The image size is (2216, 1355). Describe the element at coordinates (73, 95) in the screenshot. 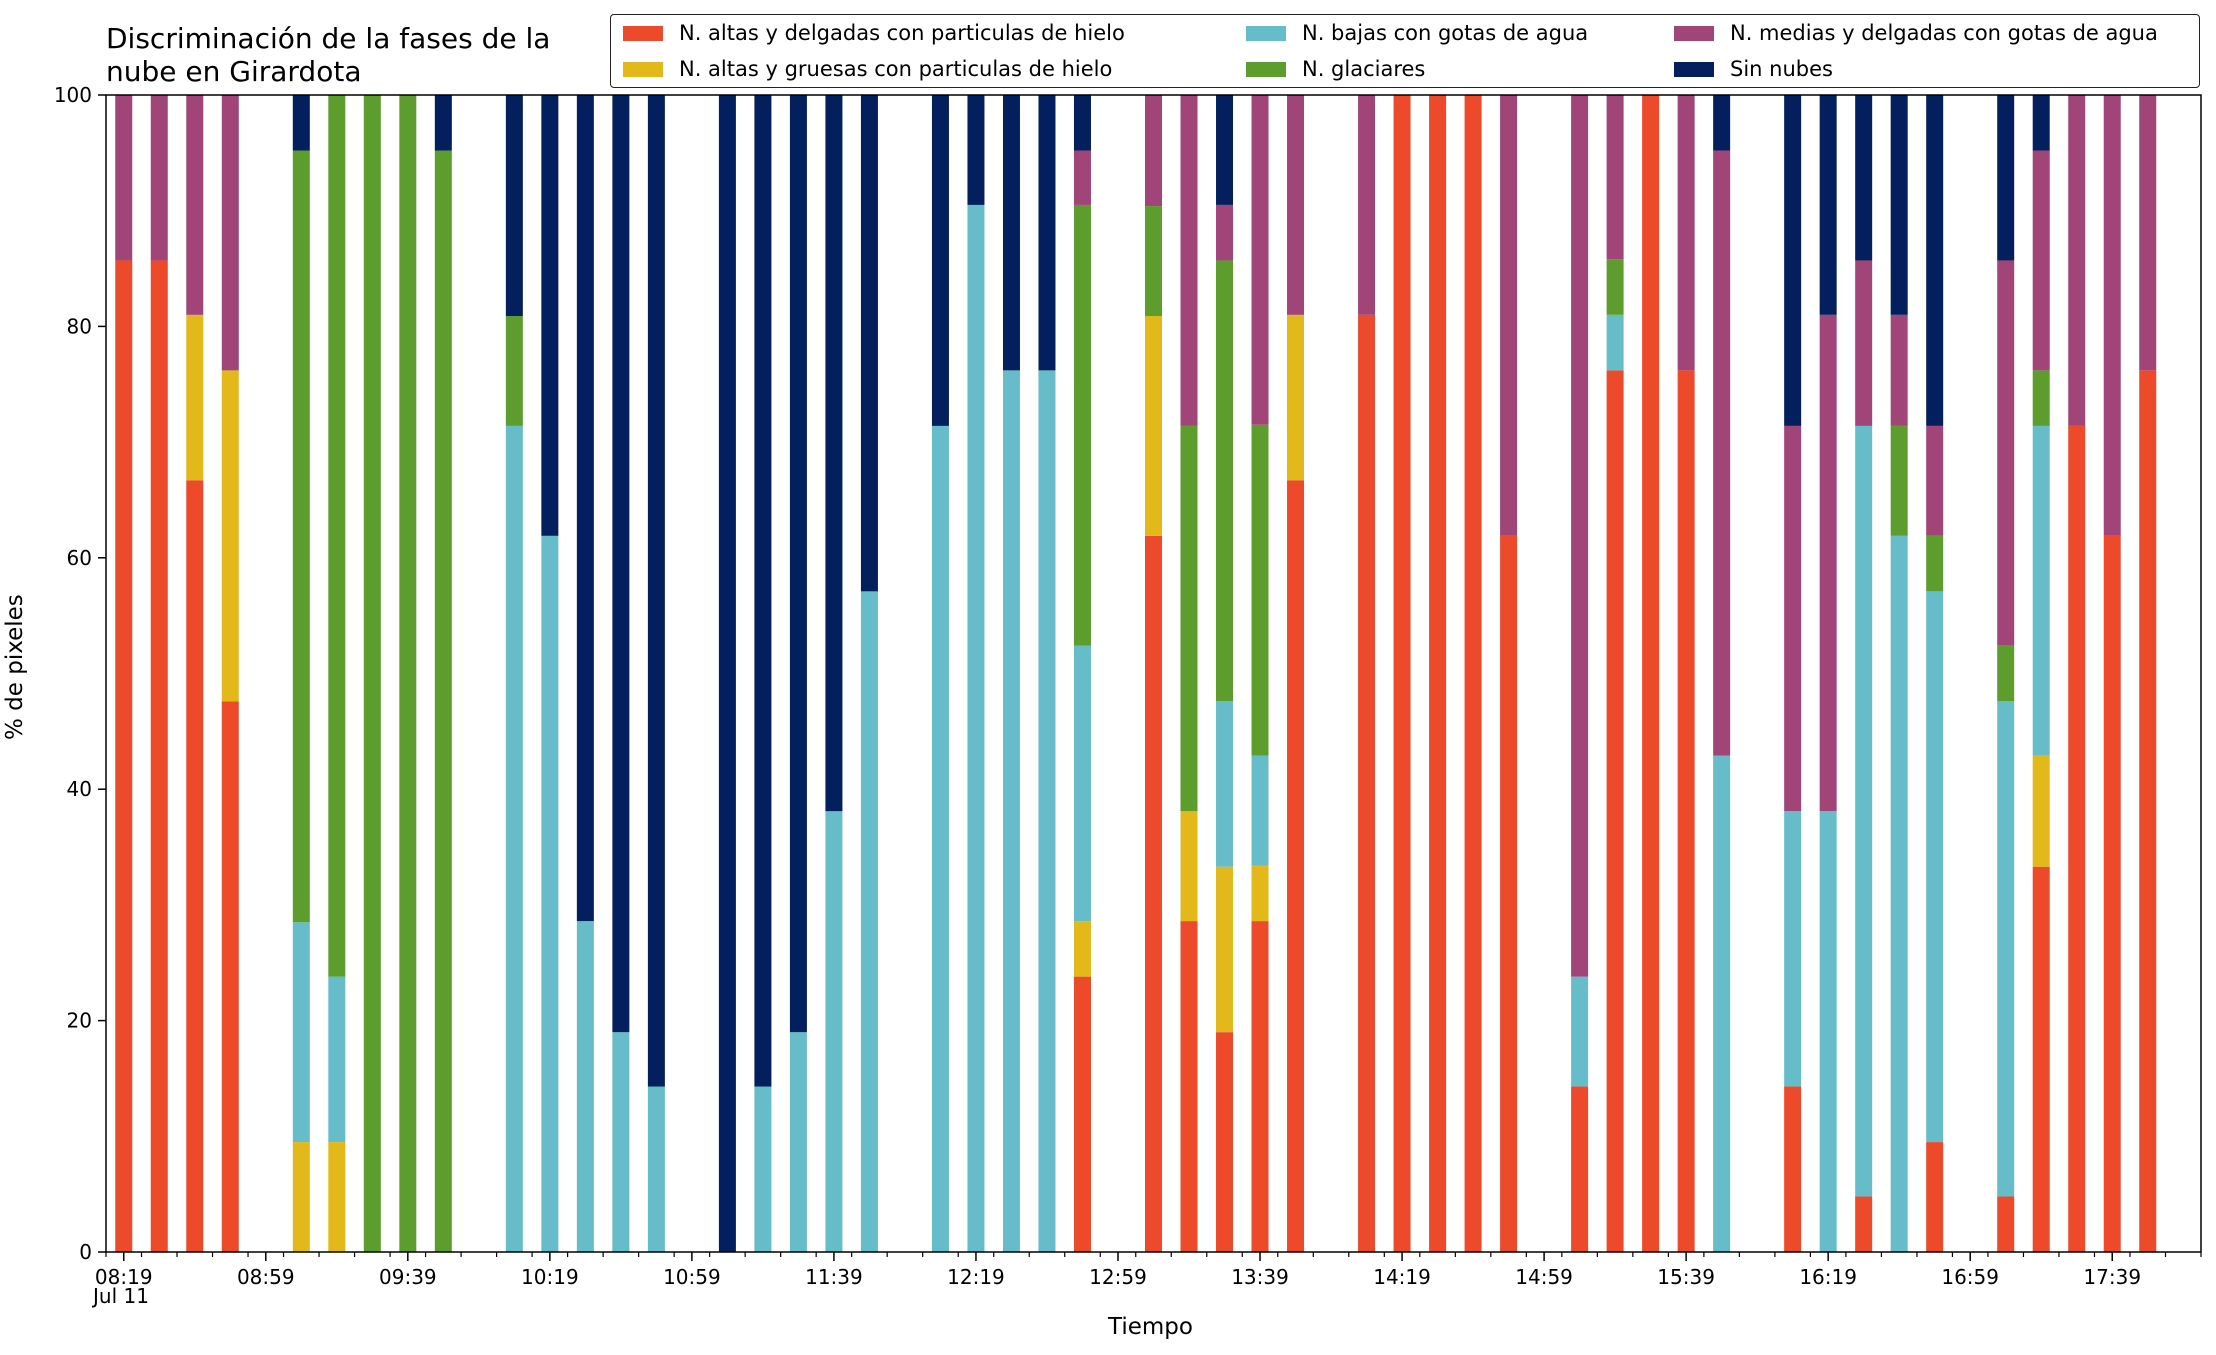

I see `y-tick-label: 100` at that location.